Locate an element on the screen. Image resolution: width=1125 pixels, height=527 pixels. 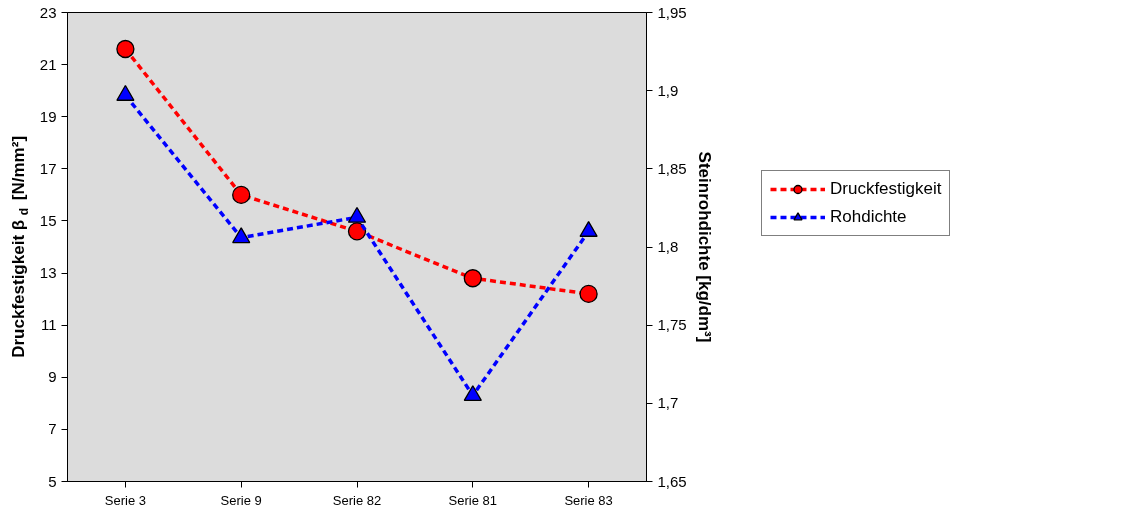
y-axis-title: Druckfestigkeit βd [N/mm²] is located at coordinates (20, 246).